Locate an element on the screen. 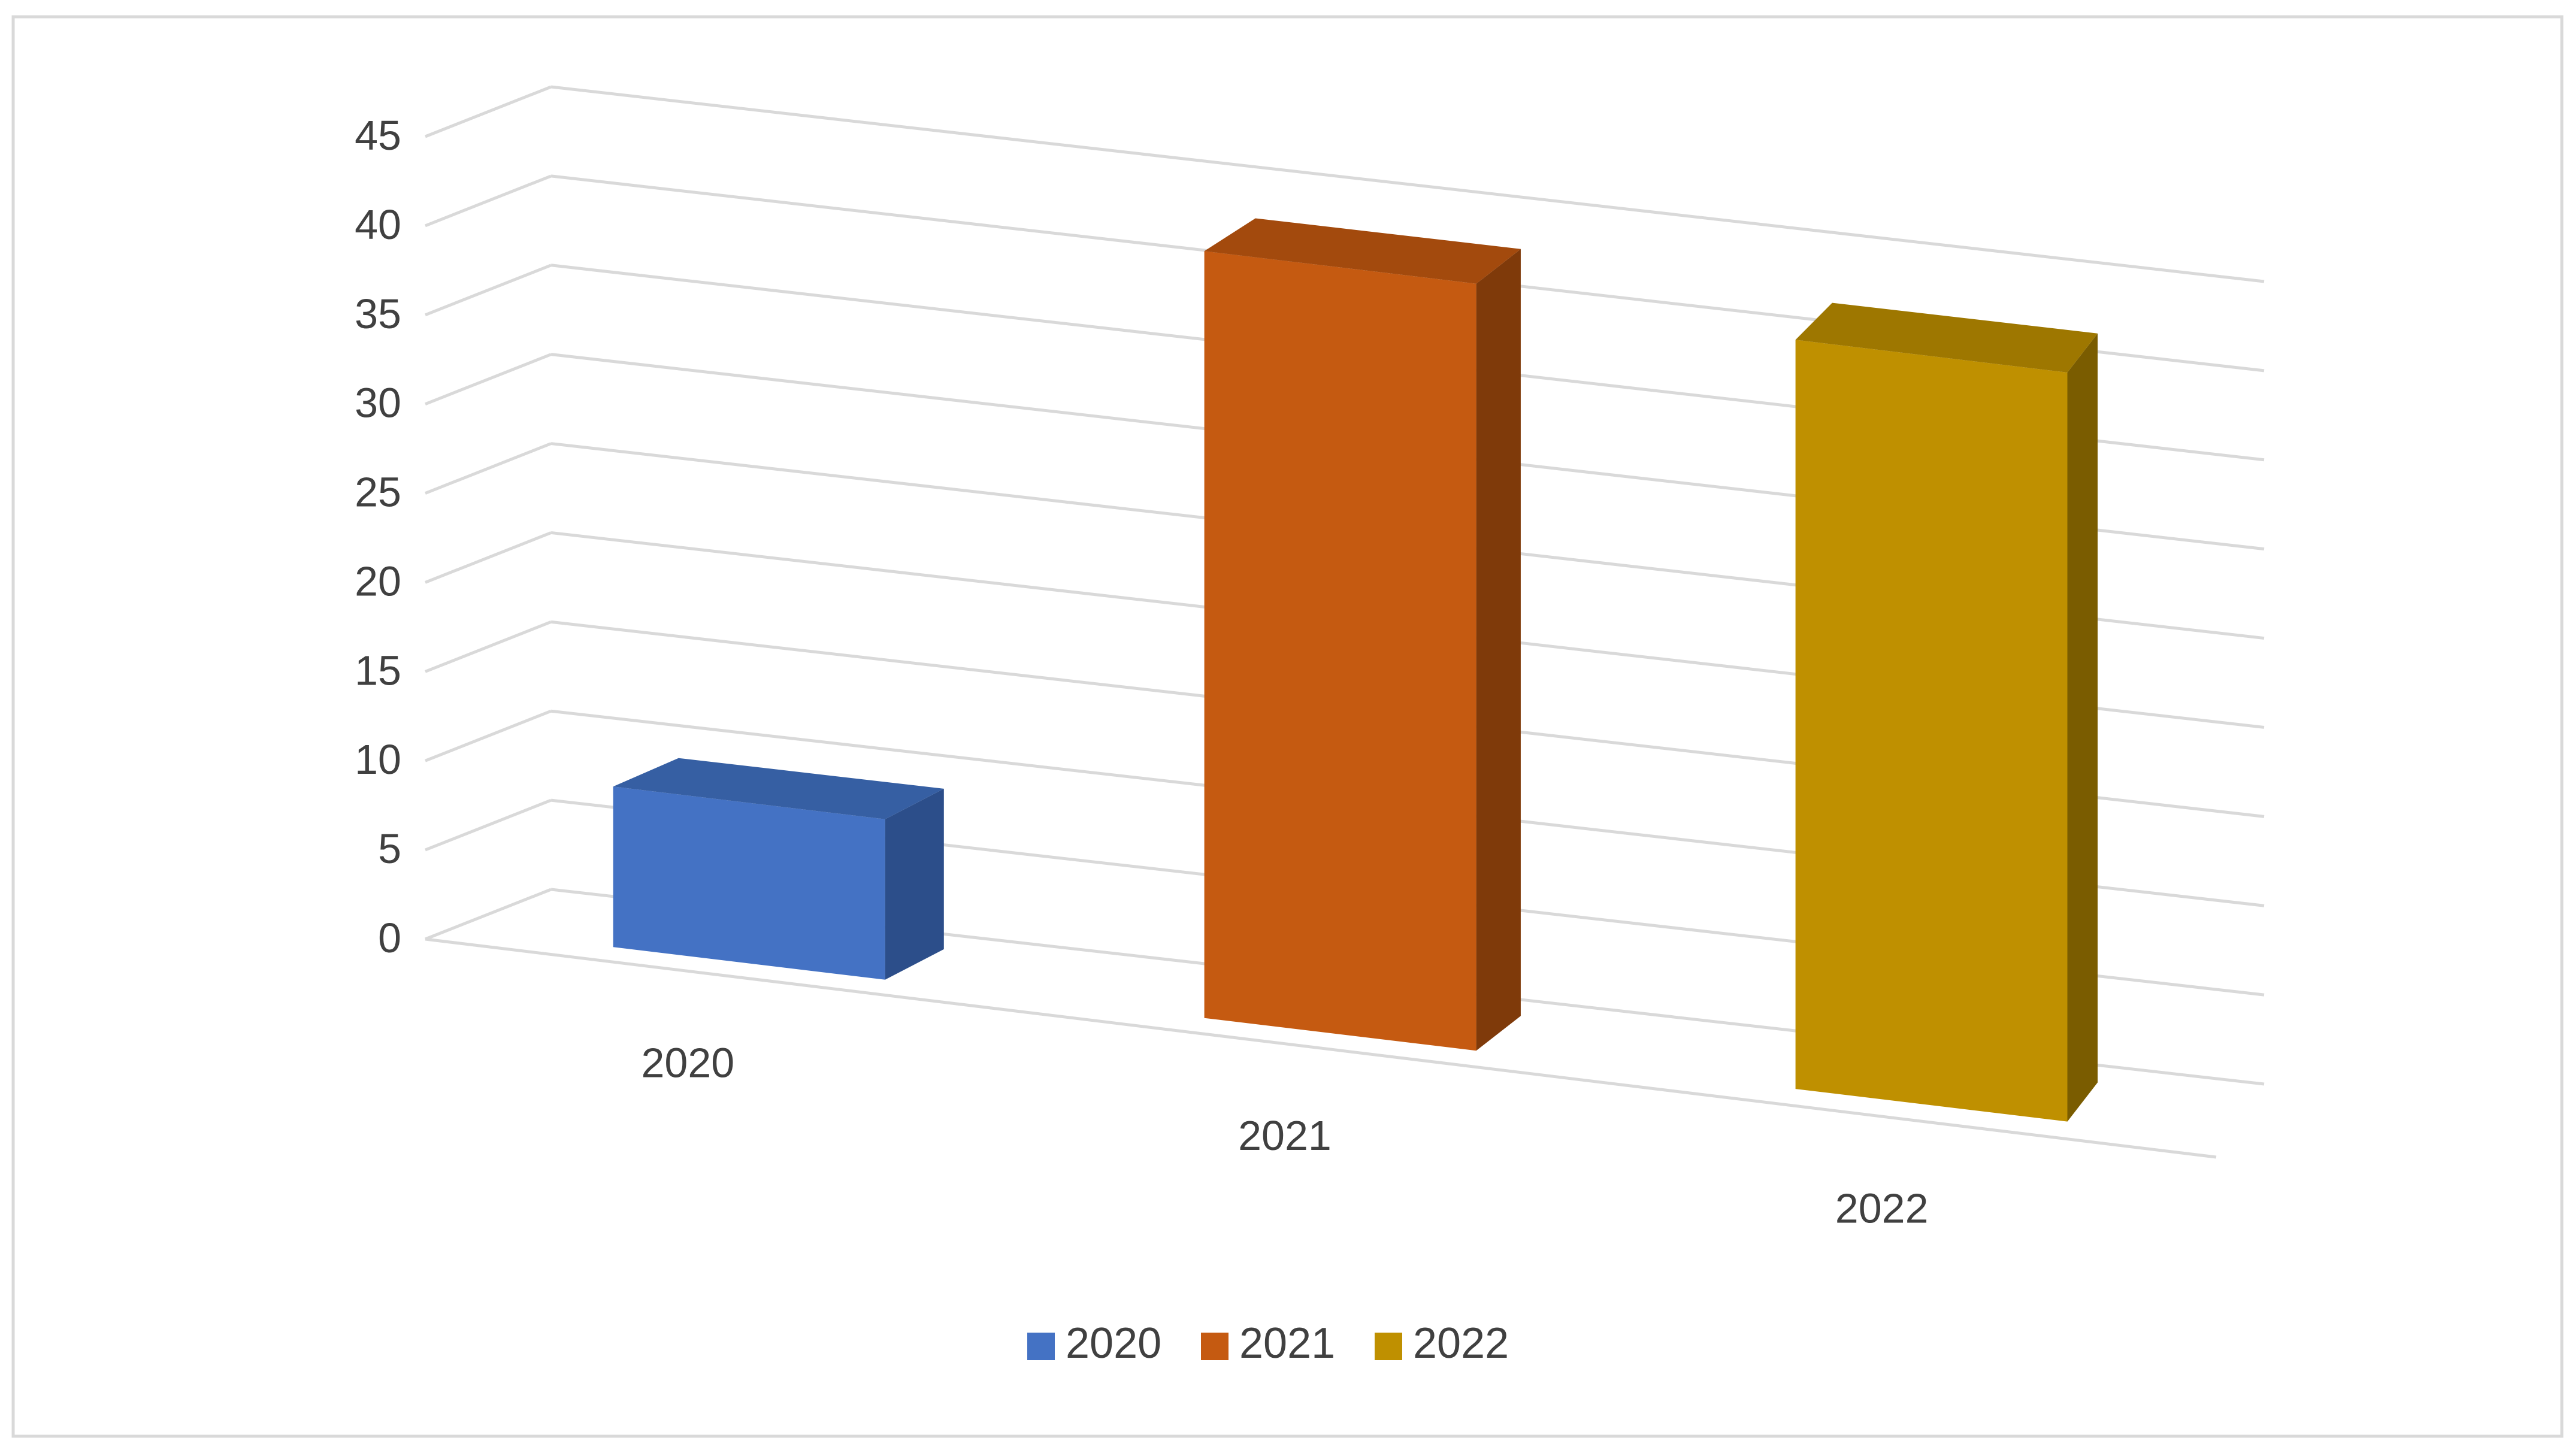 The width and height of the screenshot is (2575, 1456). legend-swatch-2021 is located at coordinates (1215, 1346).